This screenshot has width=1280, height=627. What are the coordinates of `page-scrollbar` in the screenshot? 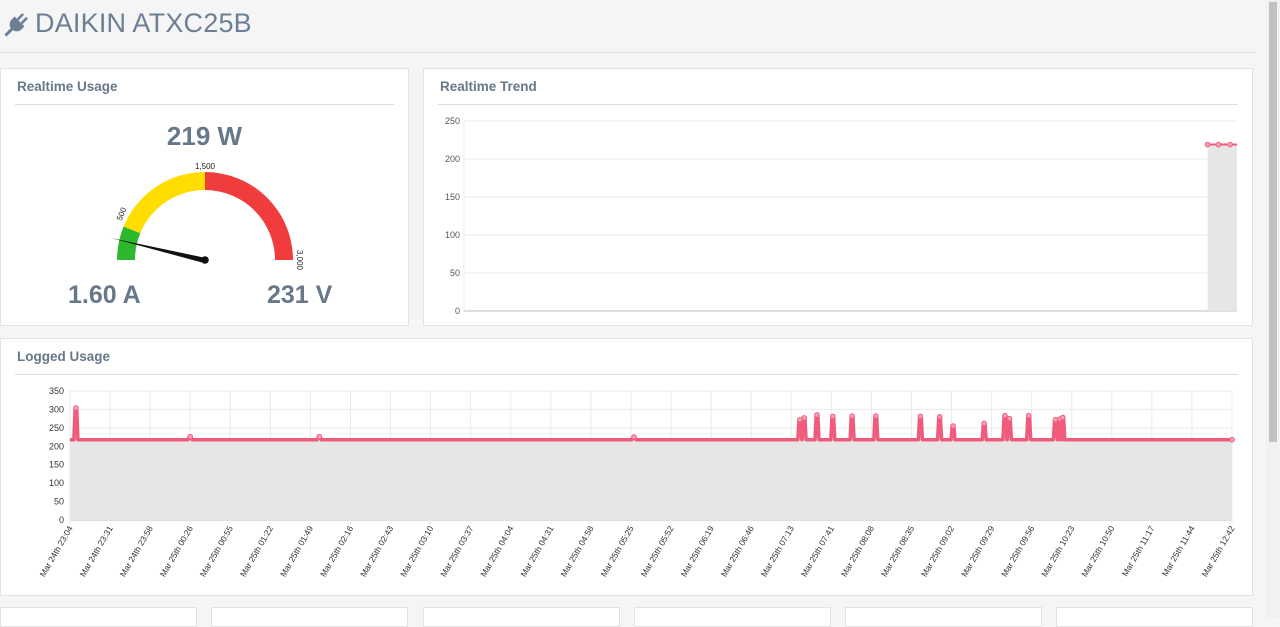 It's located at (1273, 309).